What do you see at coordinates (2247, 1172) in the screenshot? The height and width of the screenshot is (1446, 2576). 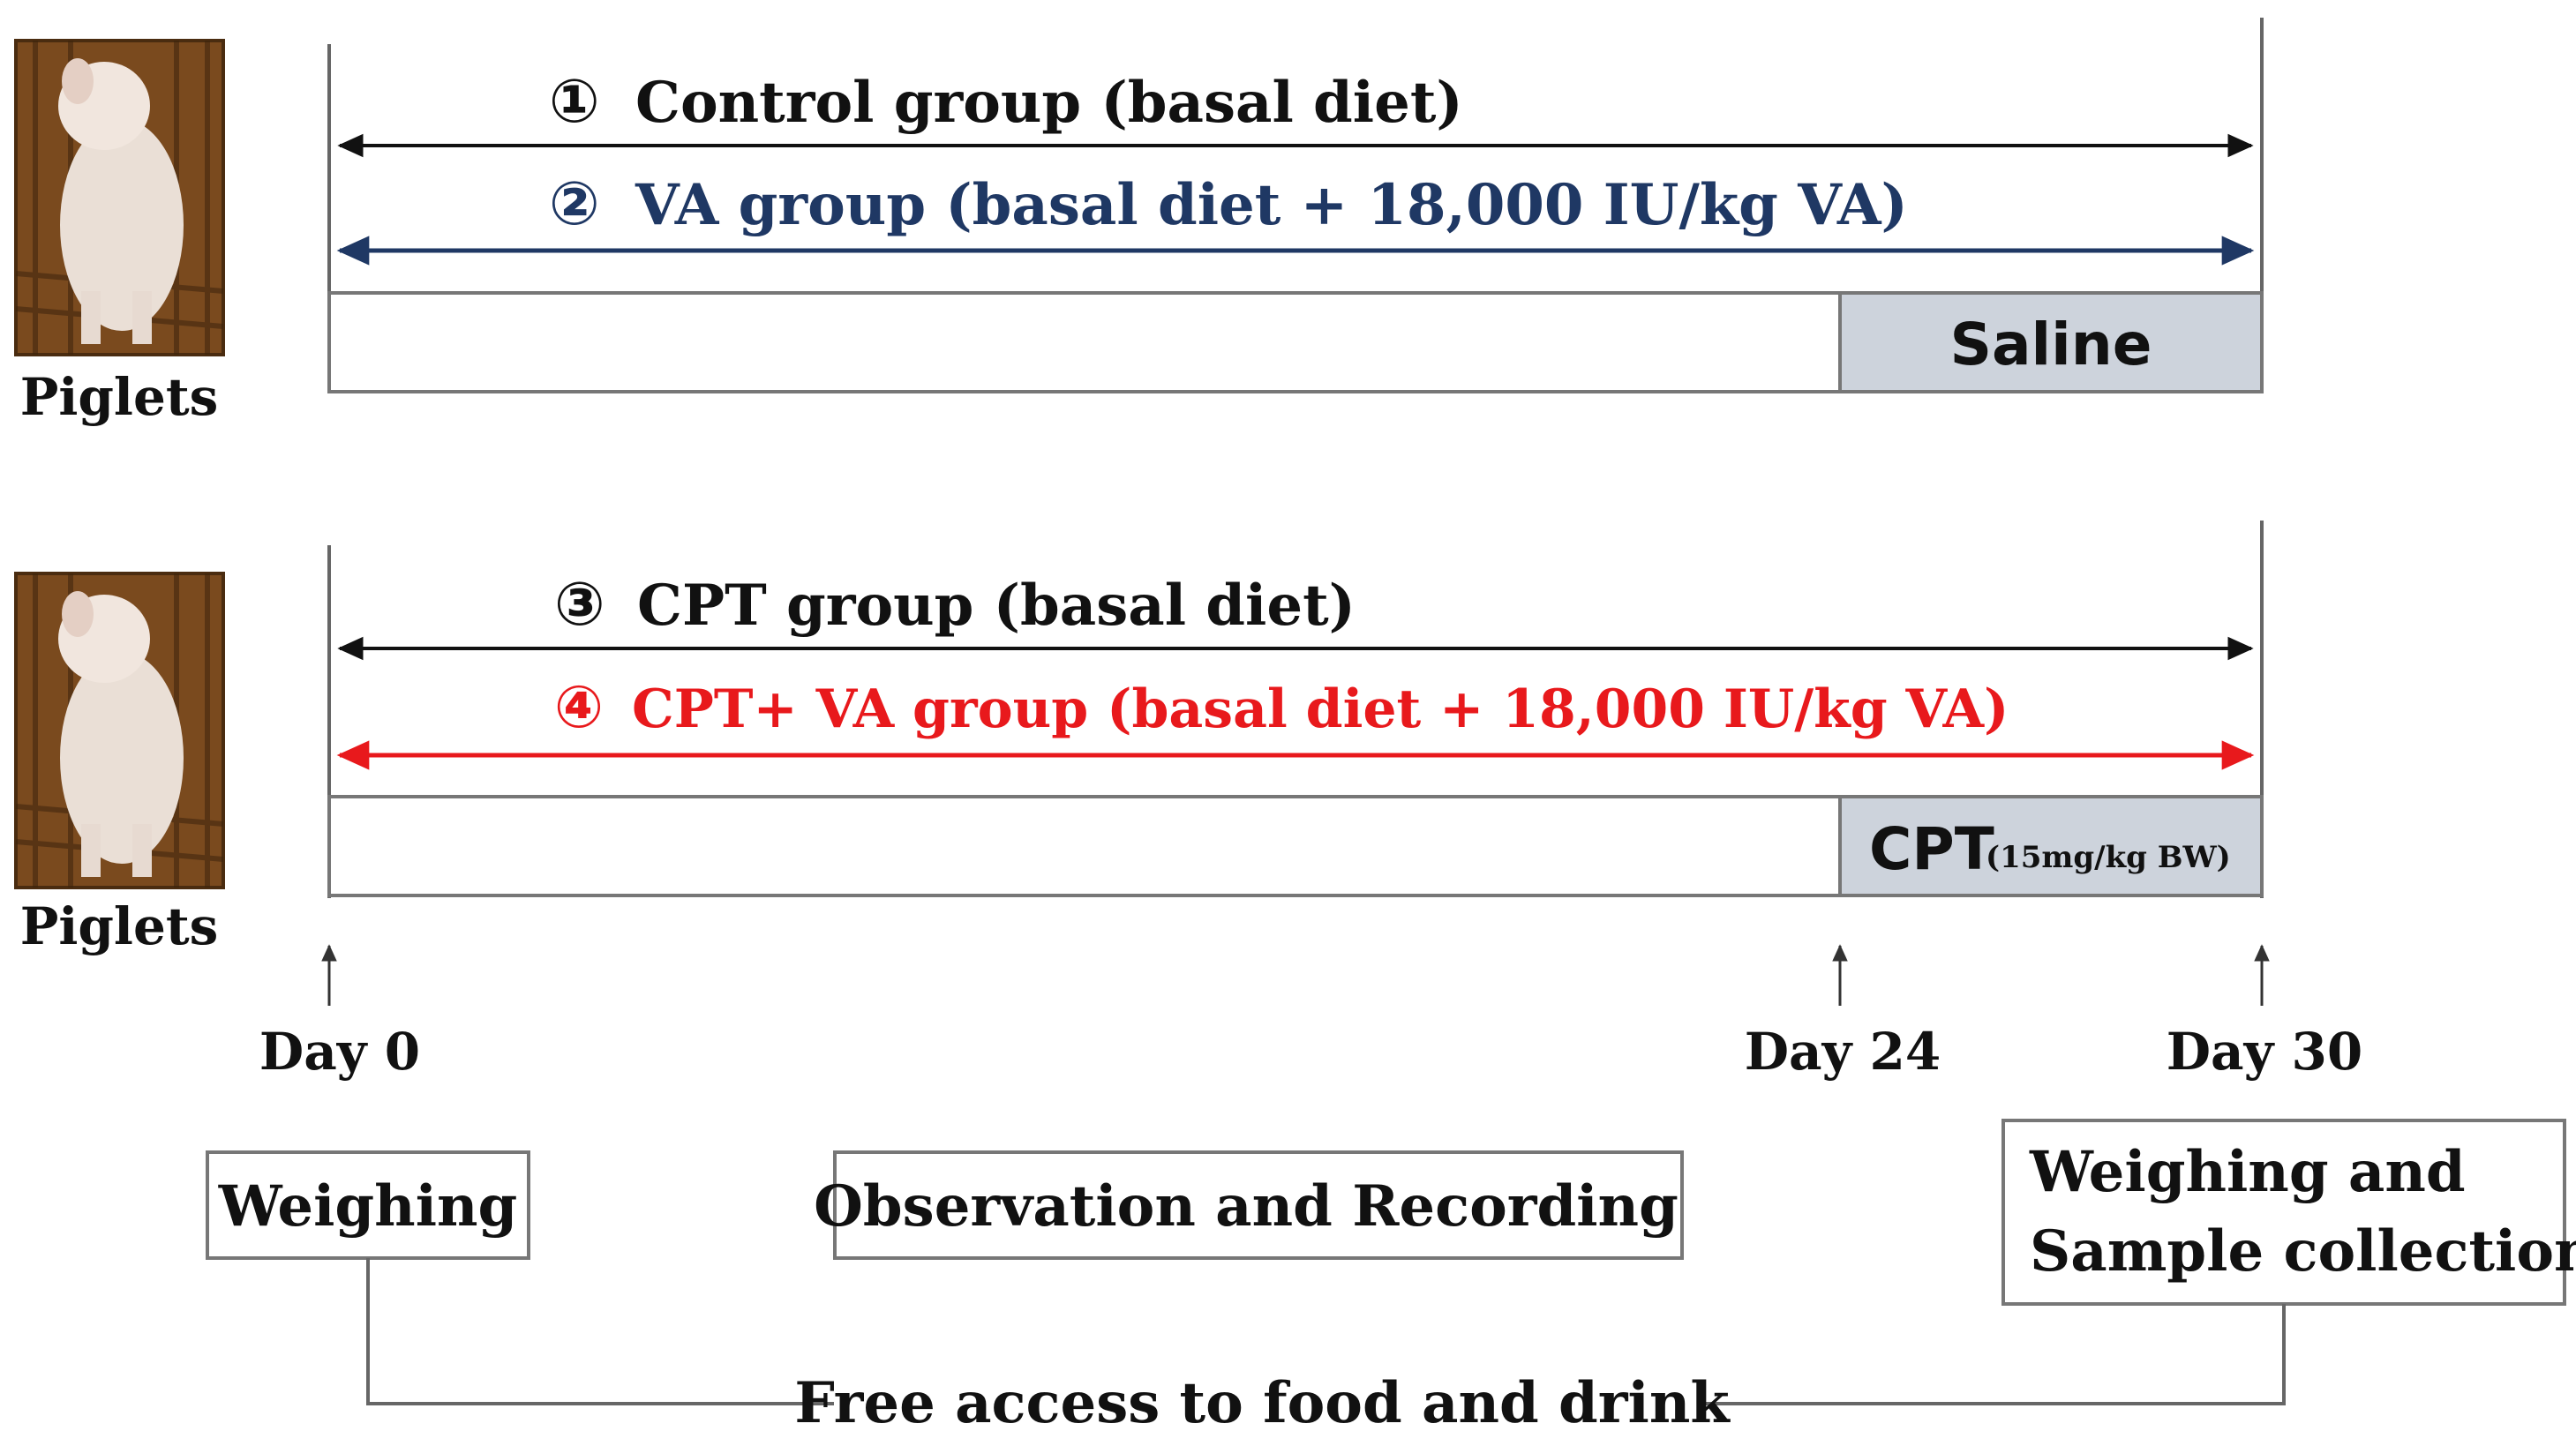 I see `final-box-line1: Weighing and` at bounding box center [2247, 1172].